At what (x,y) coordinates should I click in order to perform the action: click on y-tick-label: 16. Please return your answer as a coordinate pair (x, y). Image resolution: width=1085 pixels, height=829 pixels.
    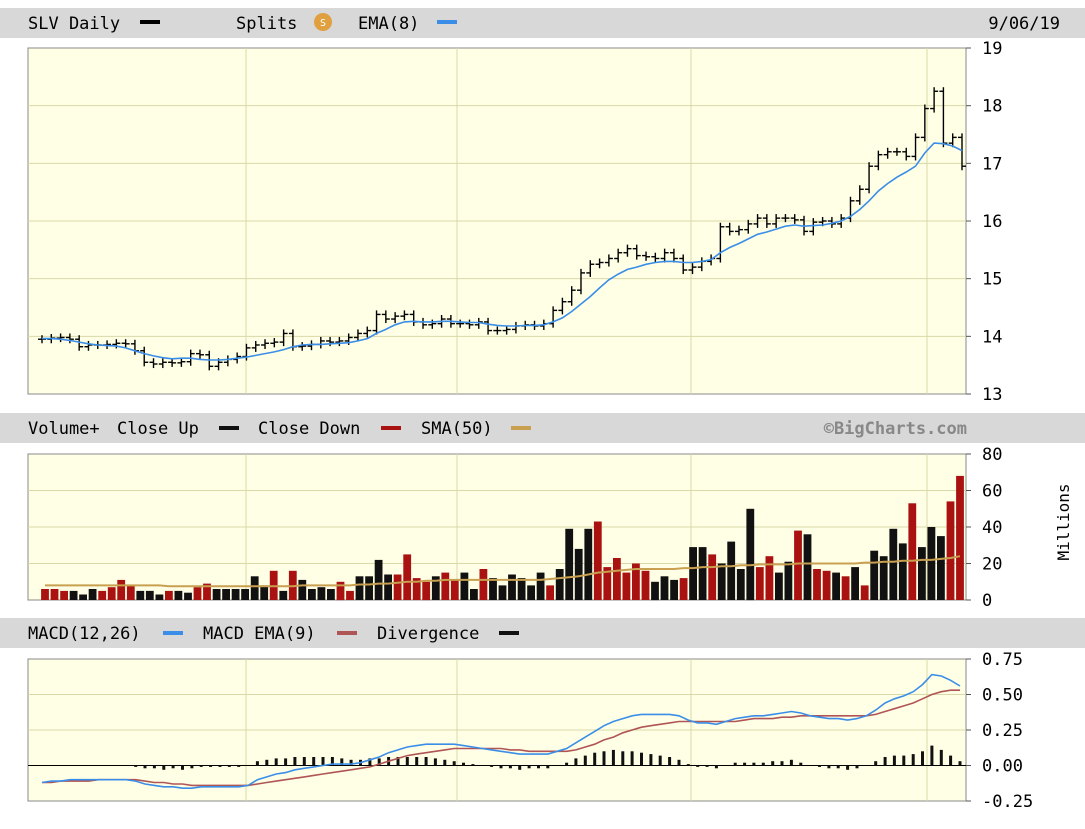
    Looking at the image, I should click on (992, 222).